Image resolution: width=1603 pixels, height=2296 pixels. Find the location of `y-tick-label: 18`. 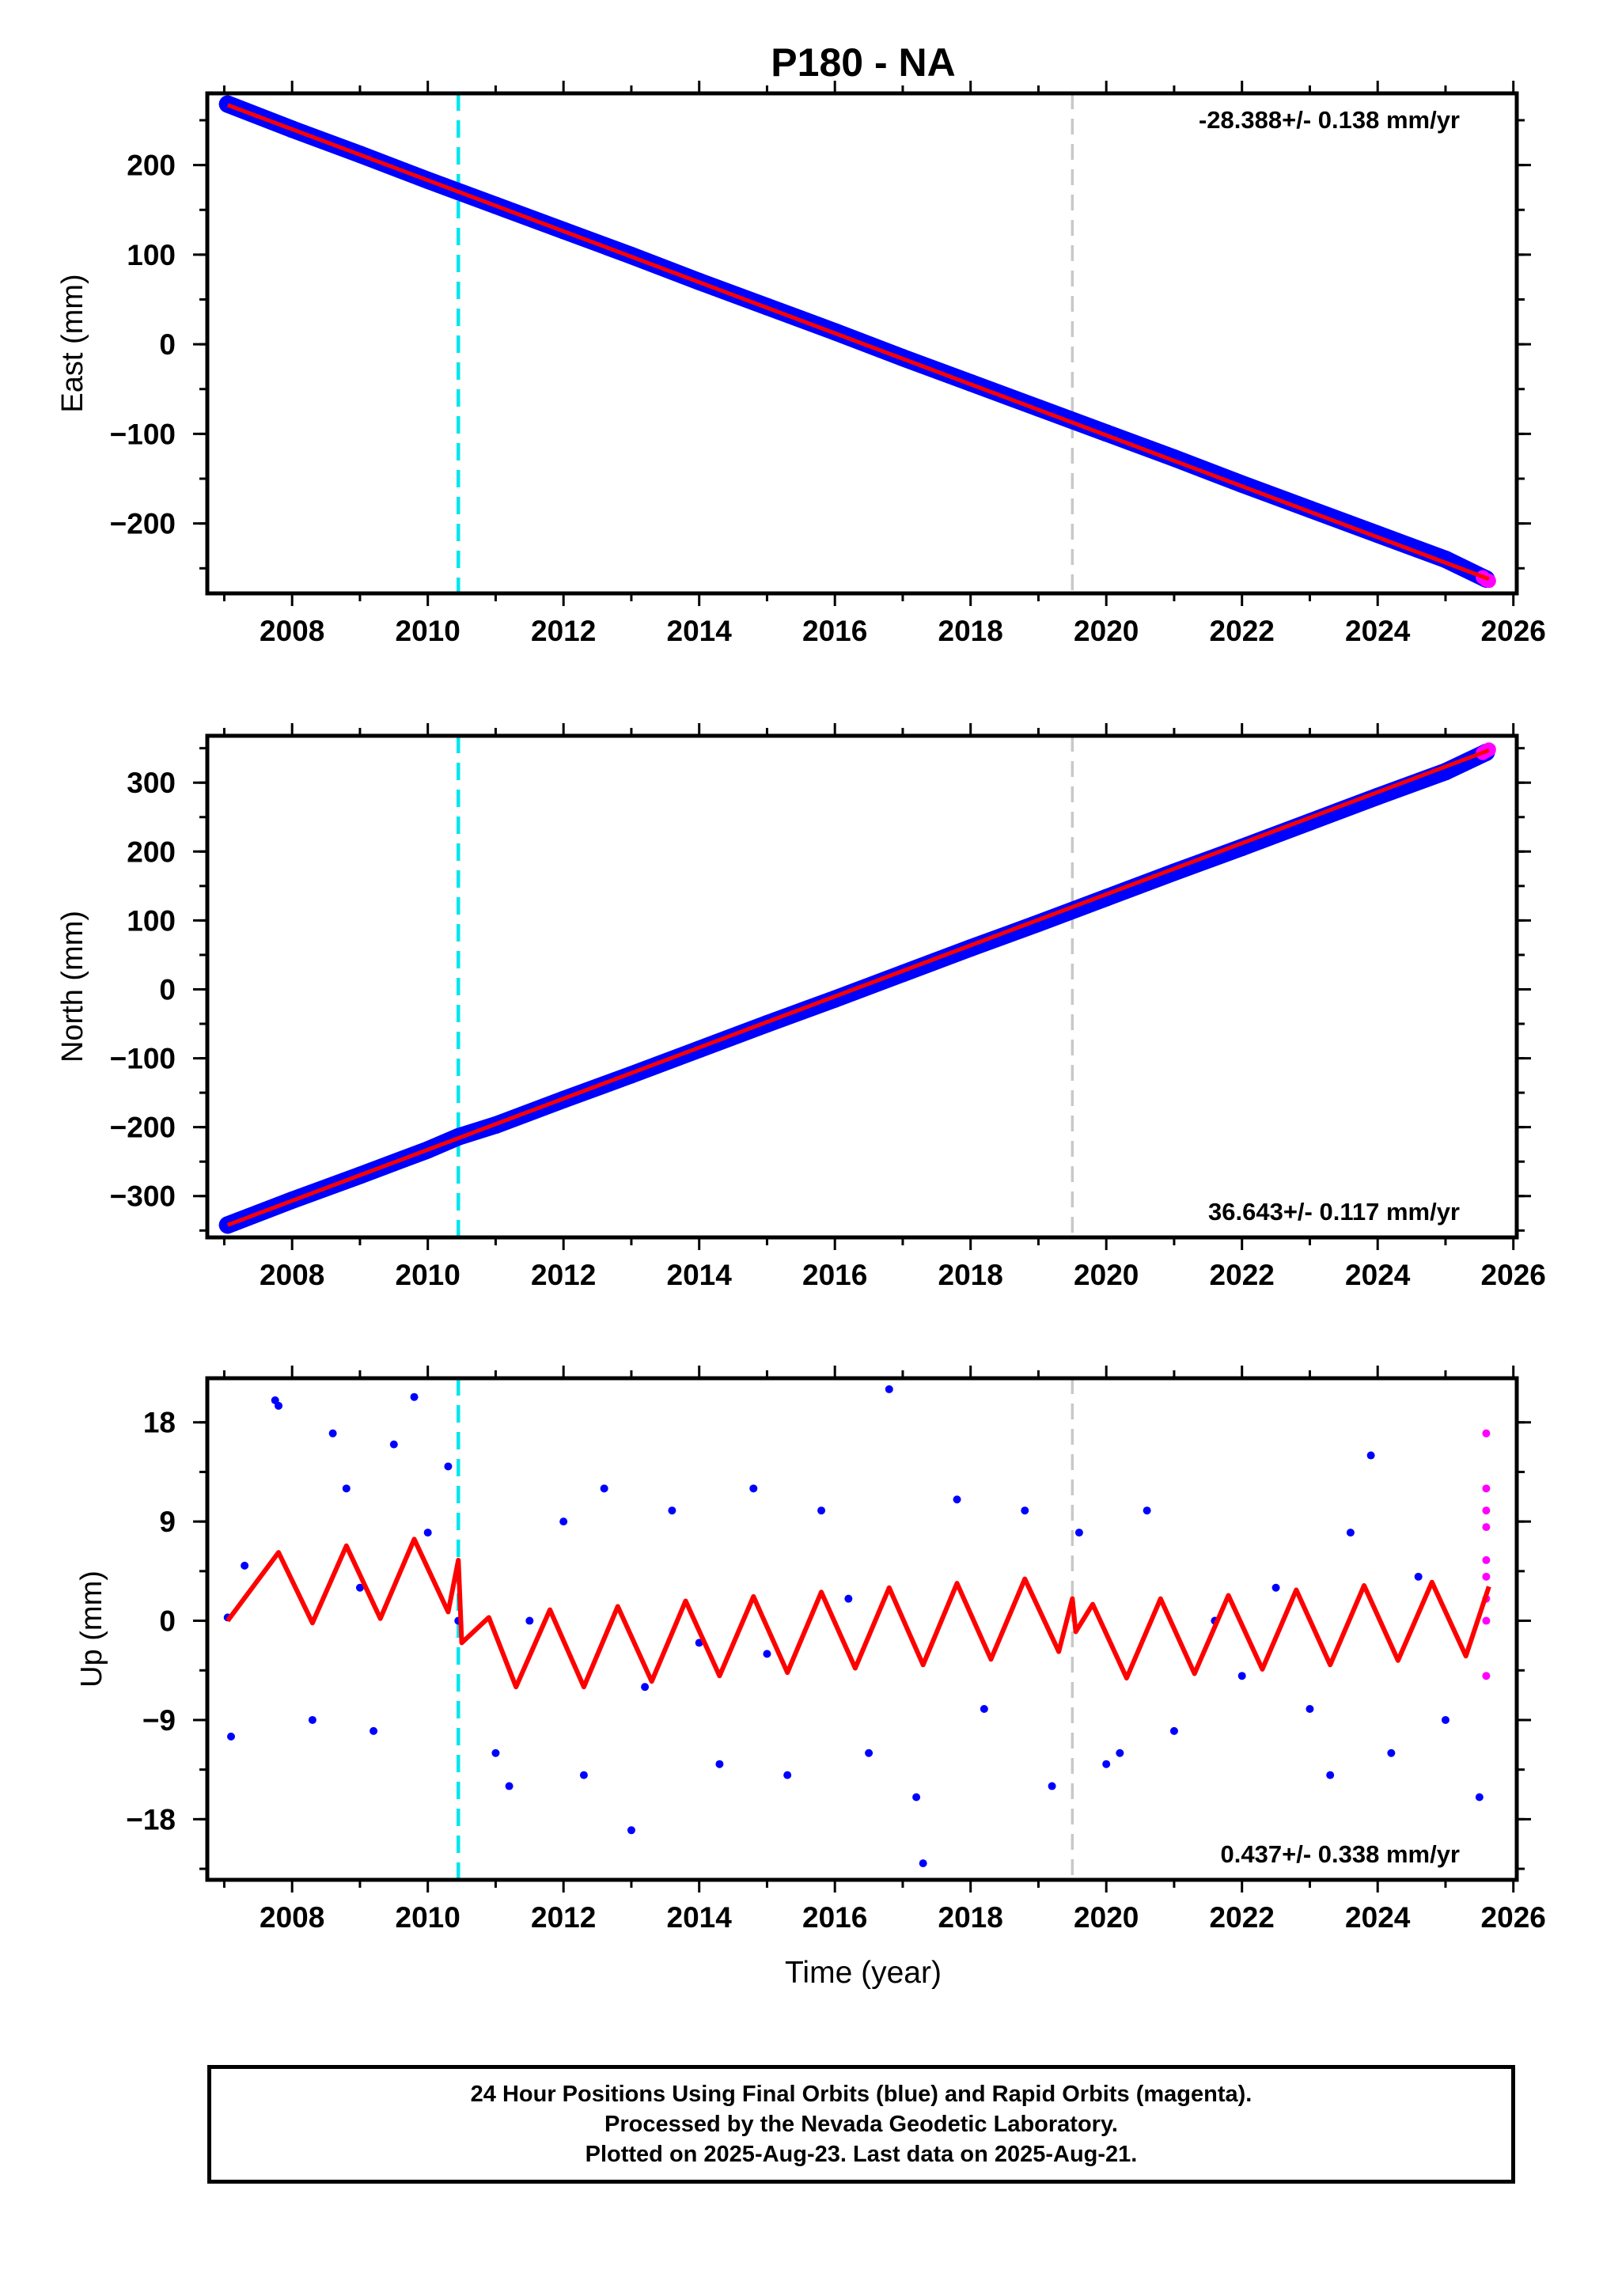

y-tick-label: 18 is located at coordinates (159, 1423).